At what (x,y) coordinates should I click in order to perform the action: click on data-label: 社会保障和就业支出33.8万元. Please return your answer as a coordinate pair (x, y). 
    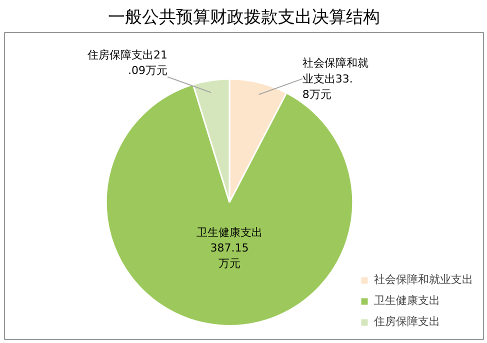
    Looking at the image, I should click on (335, 78).